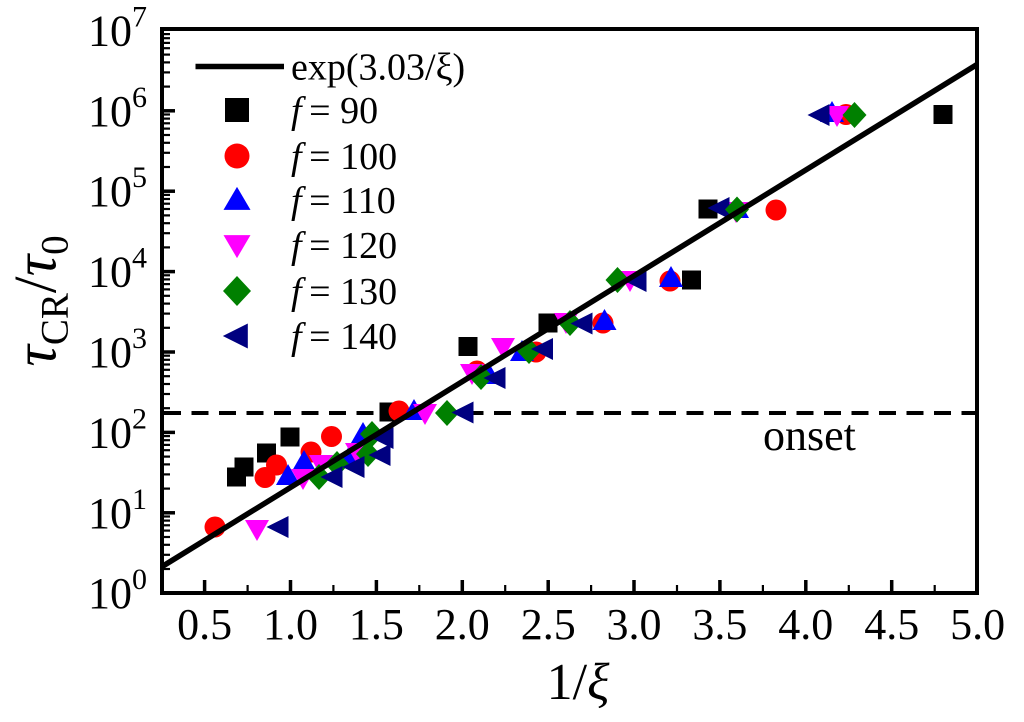  I want to click on svg-text: 3.5, so click(719, 624).